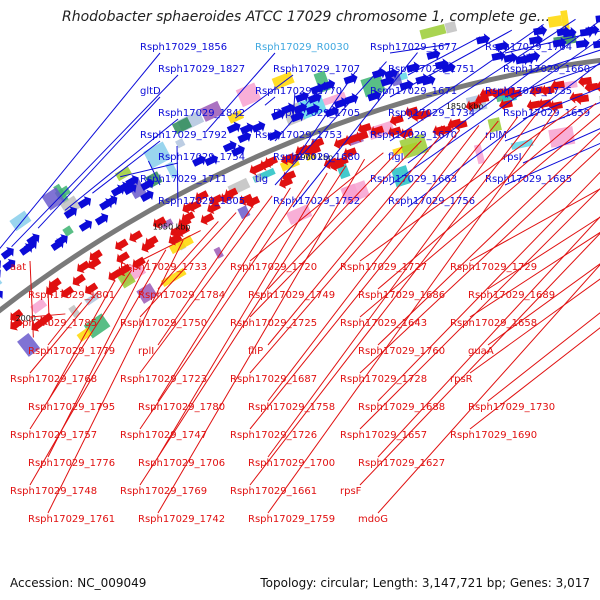  Describe the element at coordinates (18, 267) in the screenshot. I see `gene-label: aat` at that location.